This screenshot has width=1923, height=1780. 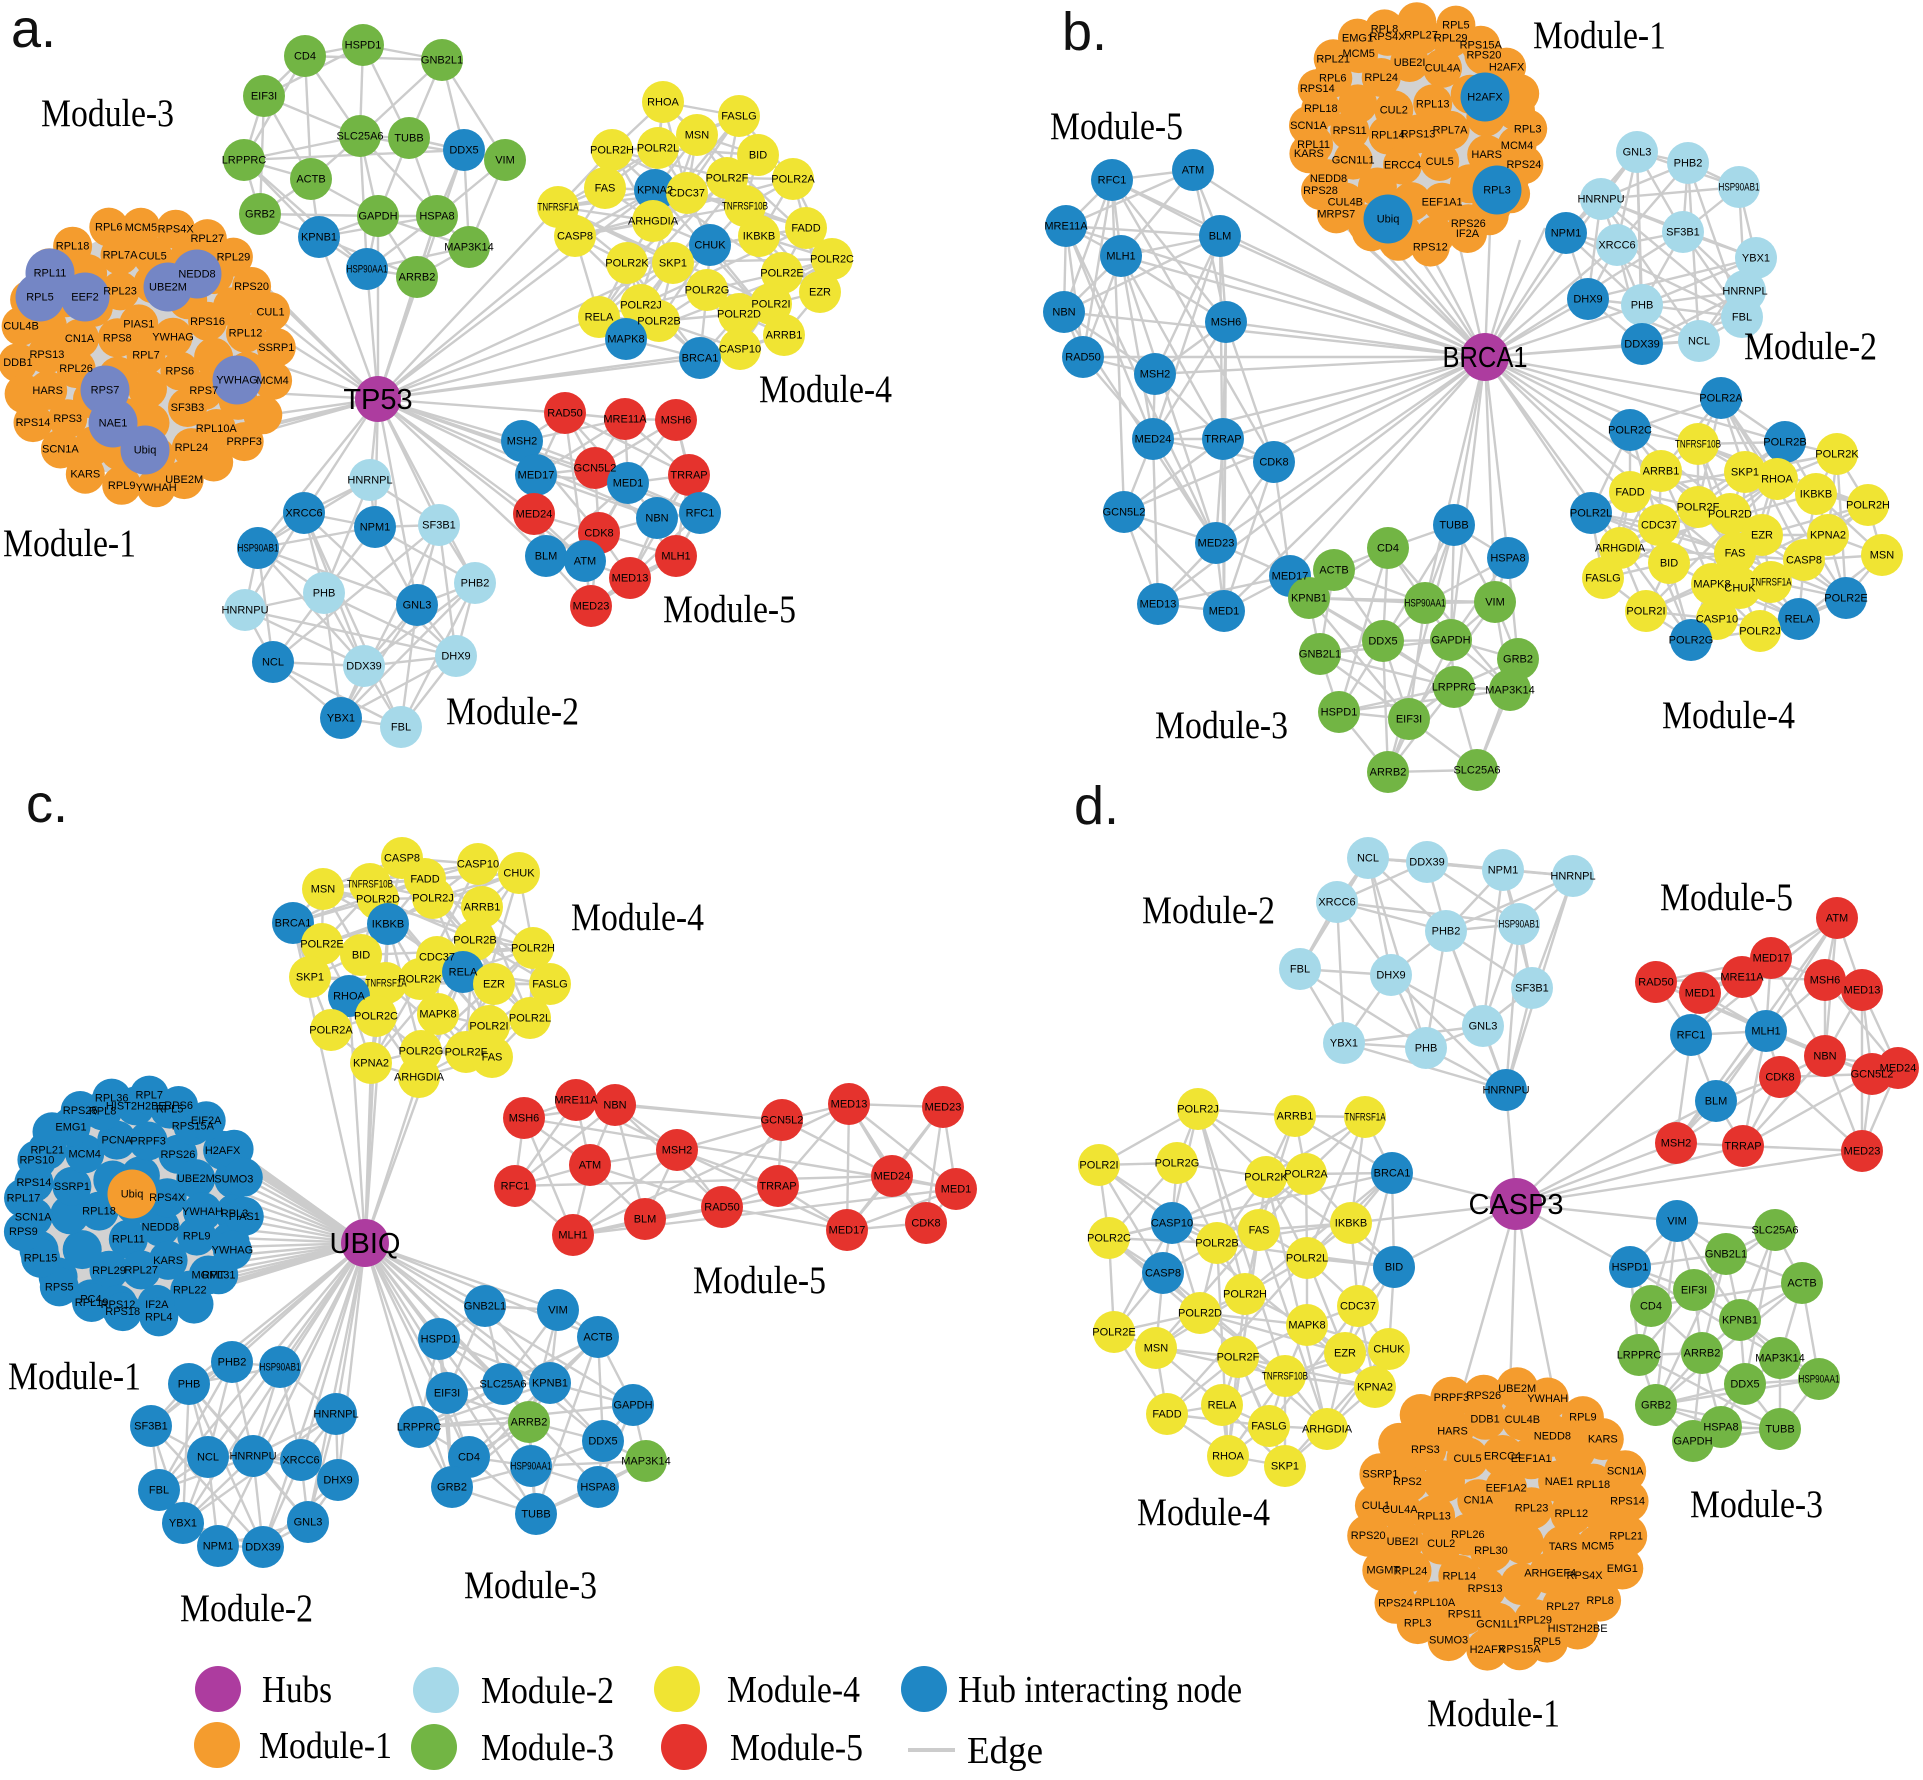 What do you see at coordinates (598, 534) in the screenshot?
I see `svg-text: CDK8` at bounding box center [598, 534].